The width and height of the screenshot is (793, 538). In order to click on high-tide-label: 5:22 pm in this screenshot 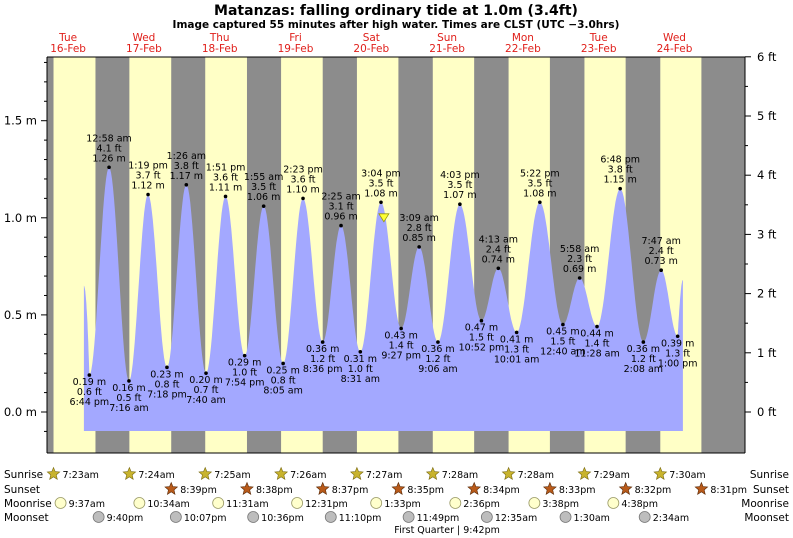, I will do `click(540, 173)`.